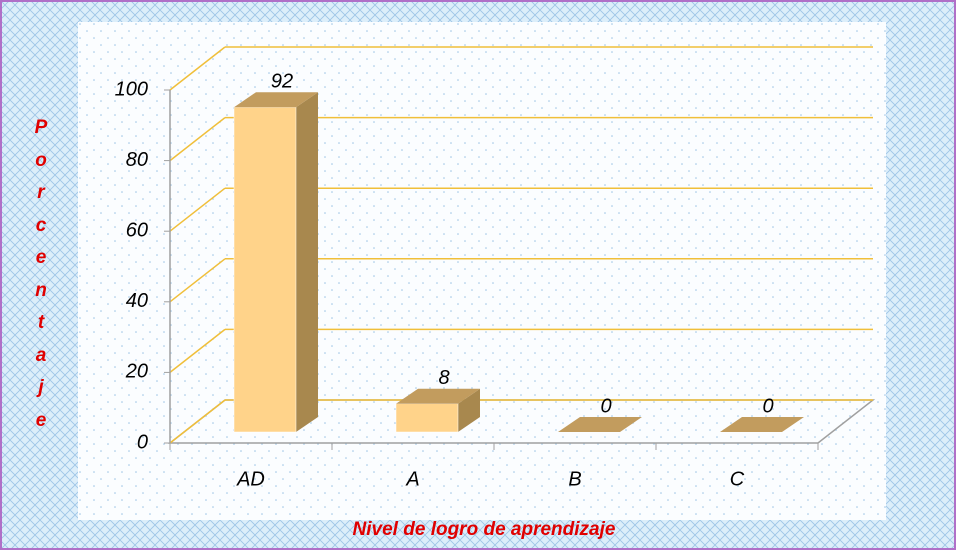 Image resolution: width=956 pixels, height=550 pixels. Describe the element at coordinates (136, 372) in the screenshot. I see `y-tick-label: 20` at that location.